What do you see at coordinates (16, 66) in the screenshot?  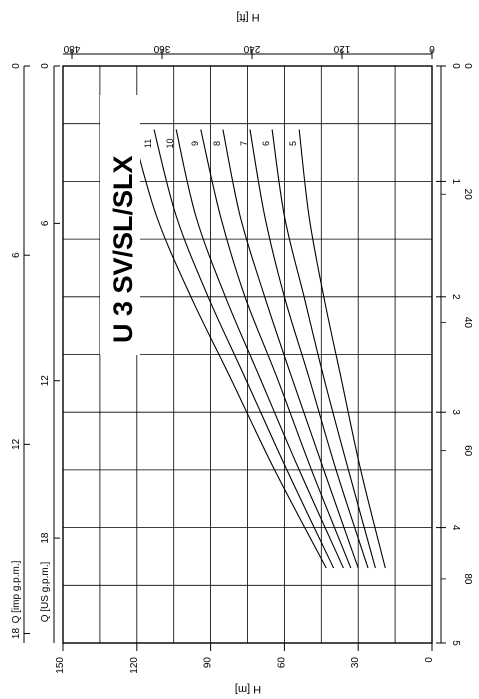 I see `tick-label-imp-gpm: 0` at bounding box center [16, 66].